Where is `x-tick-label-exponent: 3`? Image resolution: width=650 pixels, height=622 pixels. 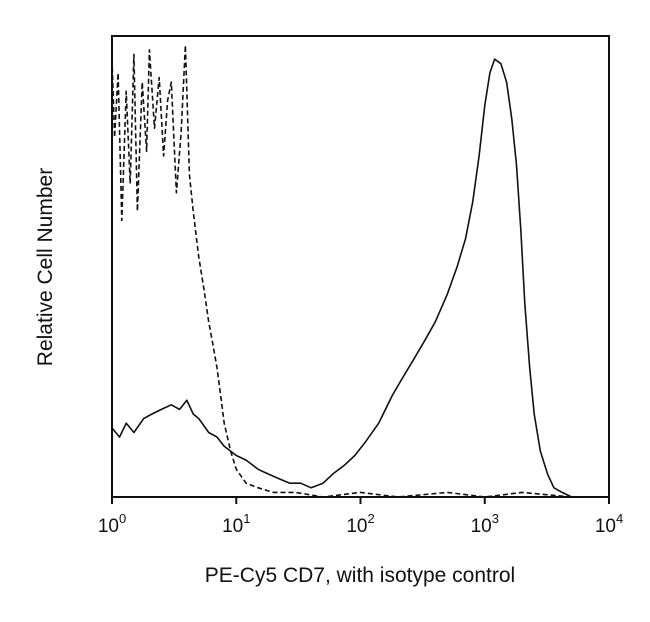 x-tick-label-exponent: 3 is located at coordinates (495, 518).